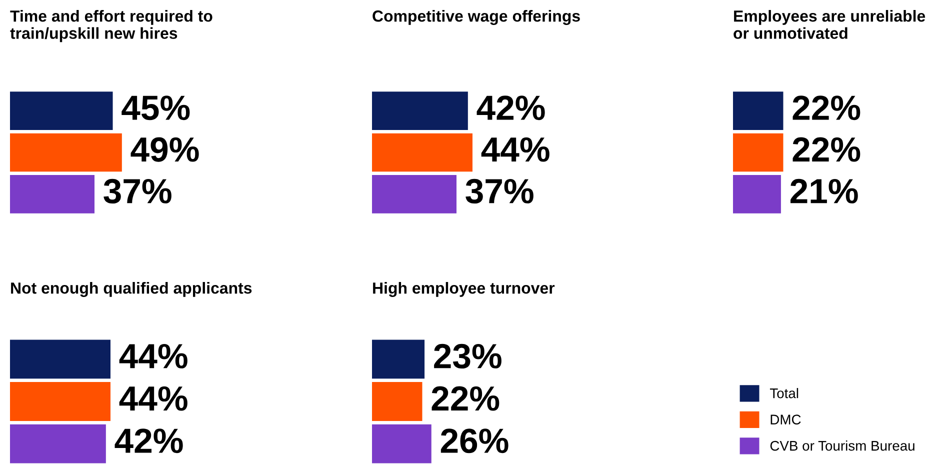 This screenshot has width=951, height=466. Describe the element at coordinates (111, 26) in the screenshot. I see `chart-title: Time and effort required to train/upskill new hires` at that location.